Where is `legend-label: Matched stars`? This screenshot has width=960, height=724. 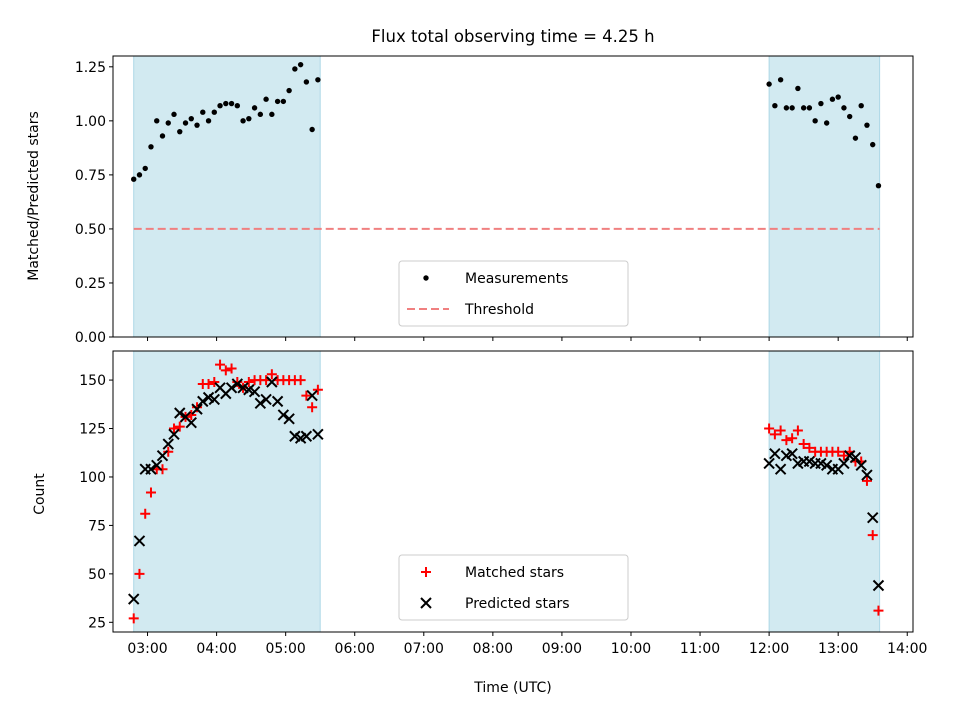 legend-label: Matched stars is located at coordinates (514, 573).